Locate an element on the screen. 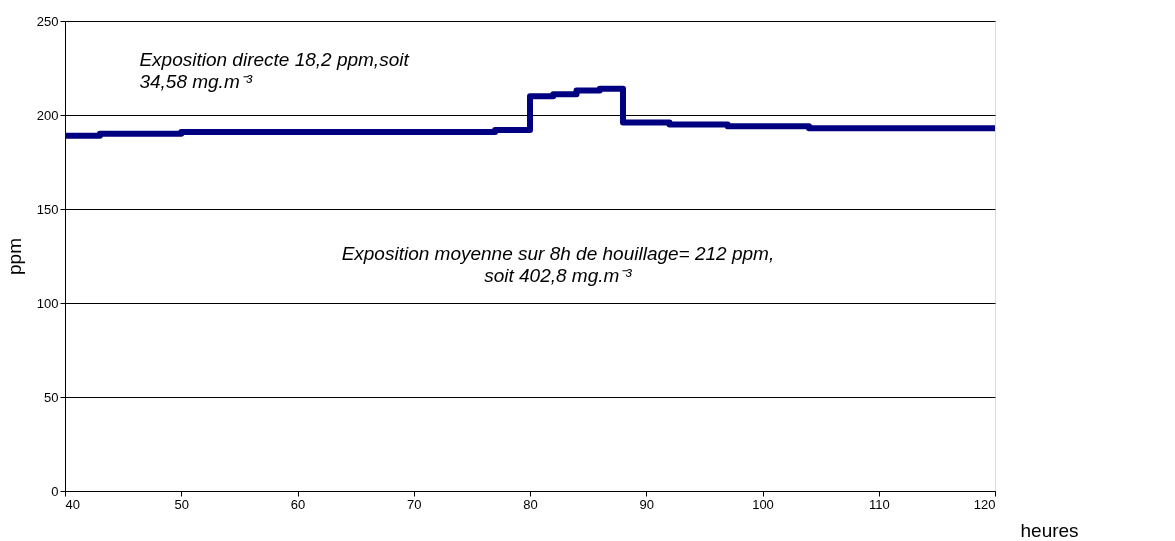 This screenshot has width=1175, height=541. annotation: Exposition directe 18,2 ppm,soit 34,58 mg.m⁻³ is located at coordinates (274, 71).